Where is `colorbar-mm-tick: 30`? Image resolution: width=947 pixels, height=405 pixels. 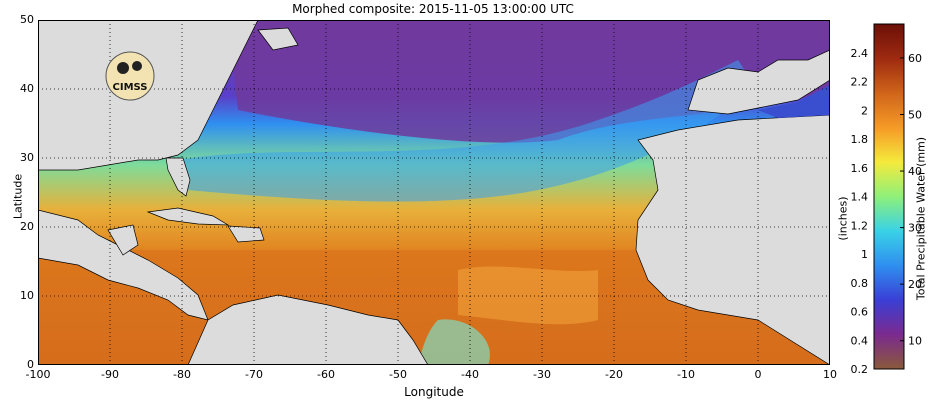 colorbar-mm-tick: 30 is located at coordinates (915, 228).